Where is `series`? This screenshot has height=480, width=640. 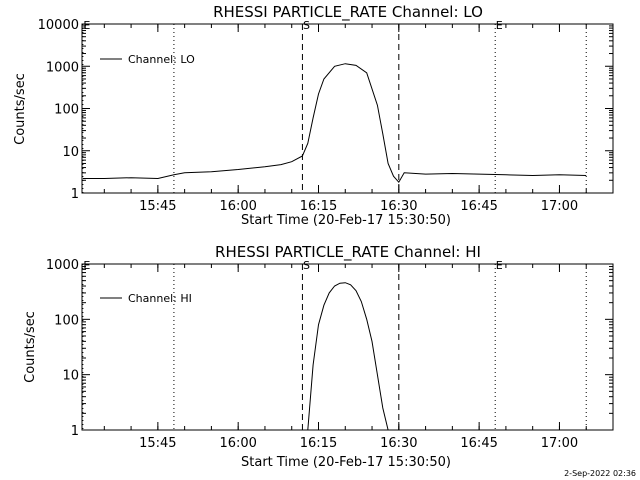 series is located at coordinates (348, 356).